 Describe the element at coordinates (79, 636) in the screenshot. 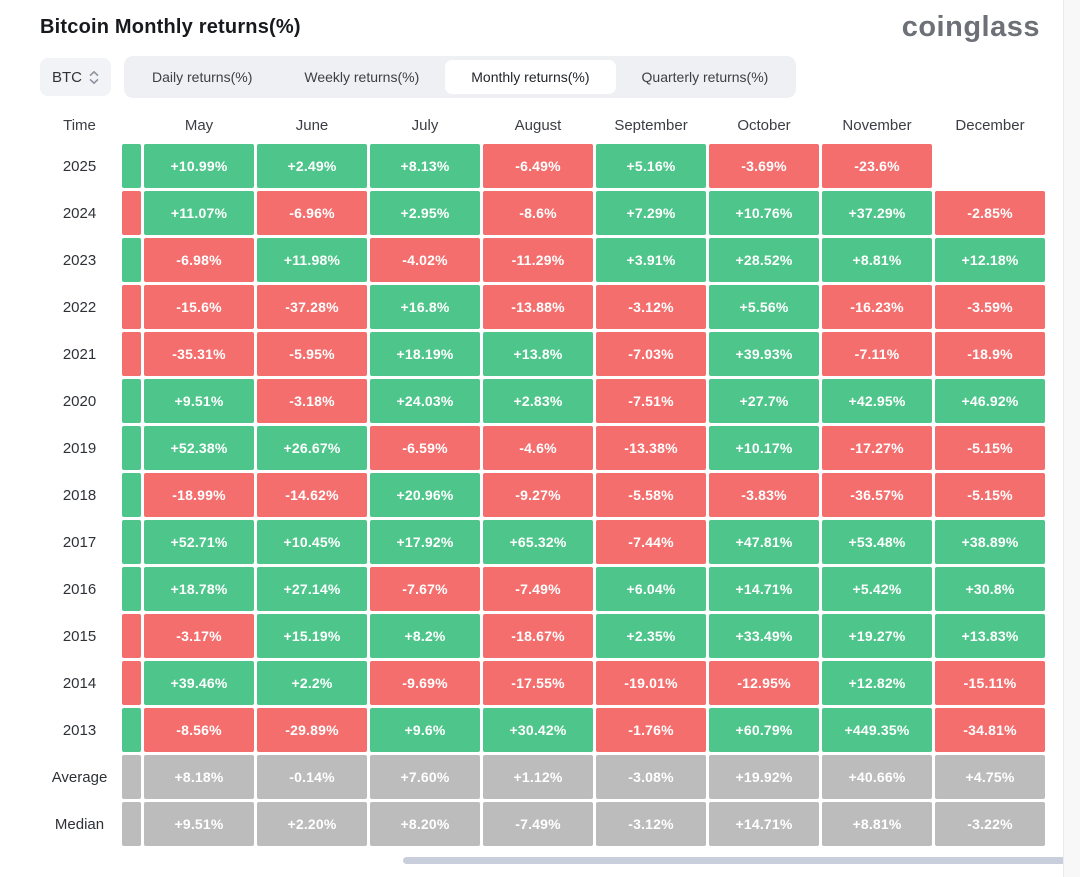

I see `row-label: 2015` at that location.